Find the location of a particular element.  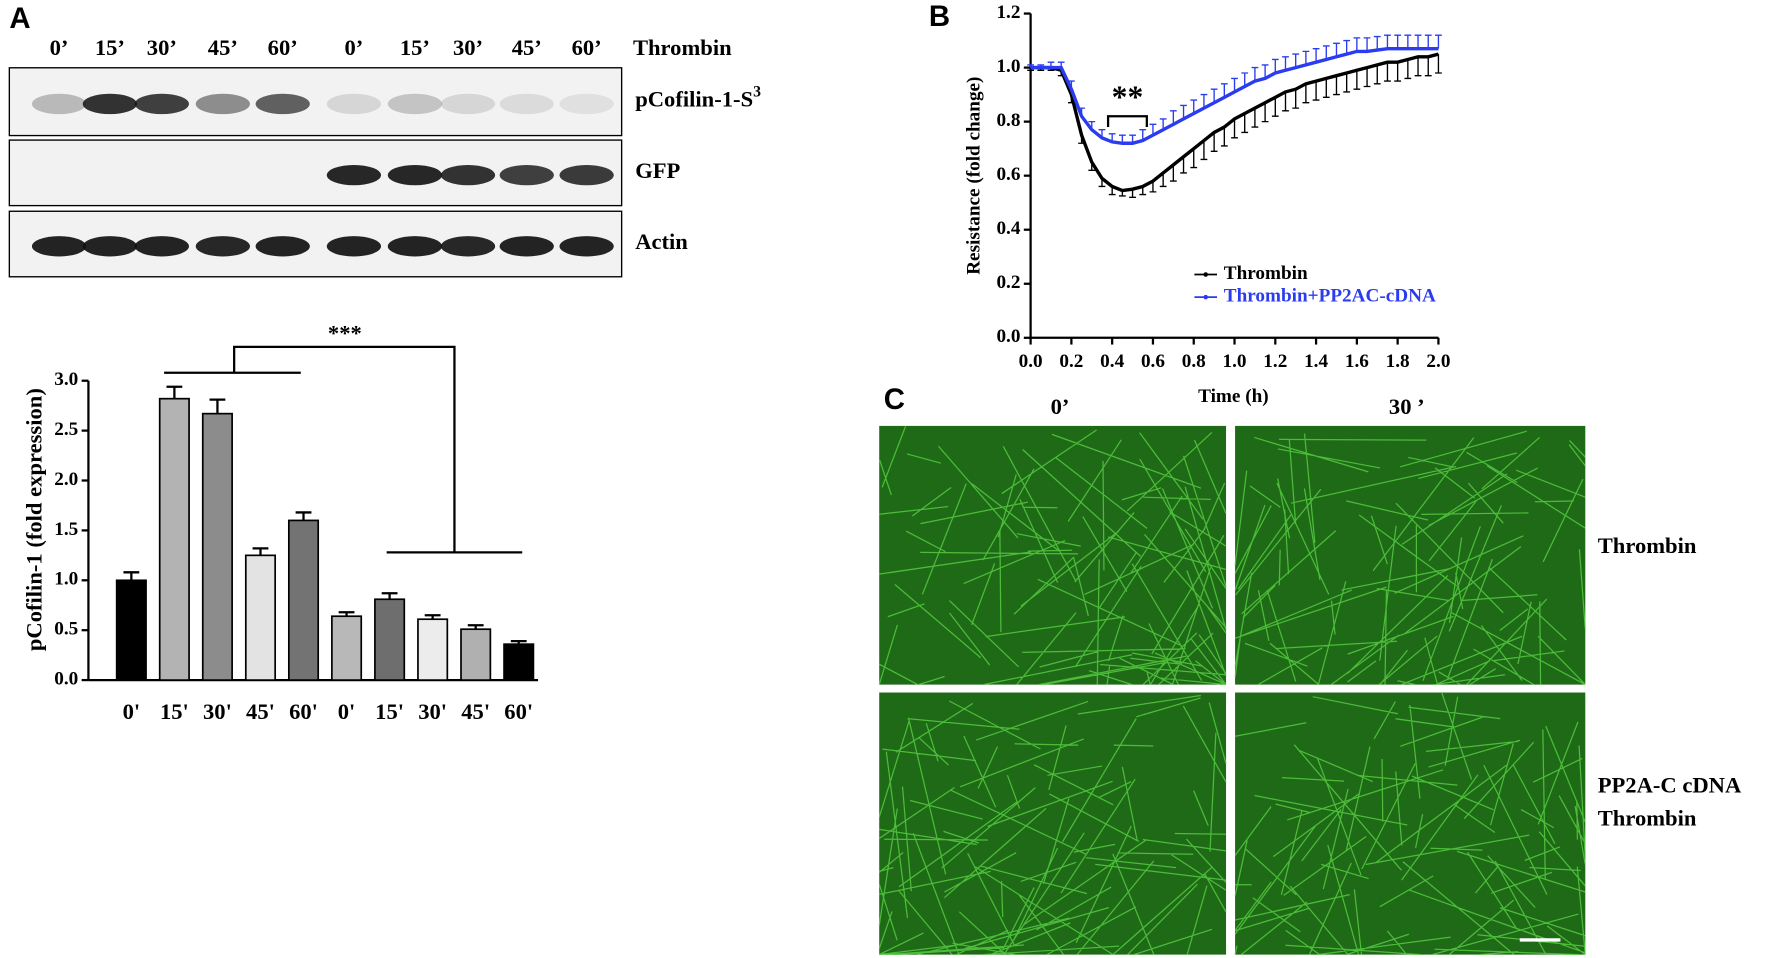

blot-row-label: GFP is located at coordinates (657, 170).